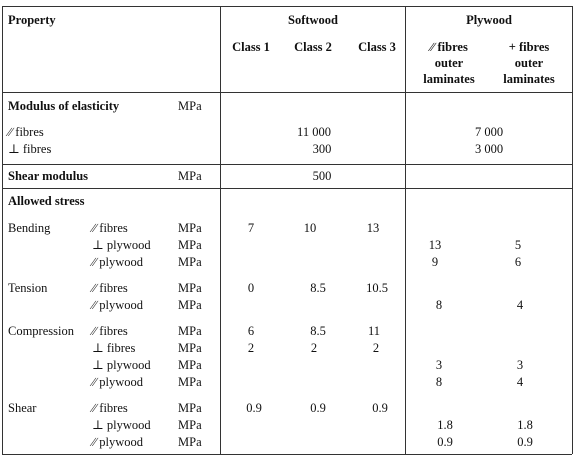 This screenshot has width=574, height=459. What do you see at coordinates (529, 79) in the screenshot?
I see `header-plywood-perpendicular-3: laminates` at bounding box center [529, 79].